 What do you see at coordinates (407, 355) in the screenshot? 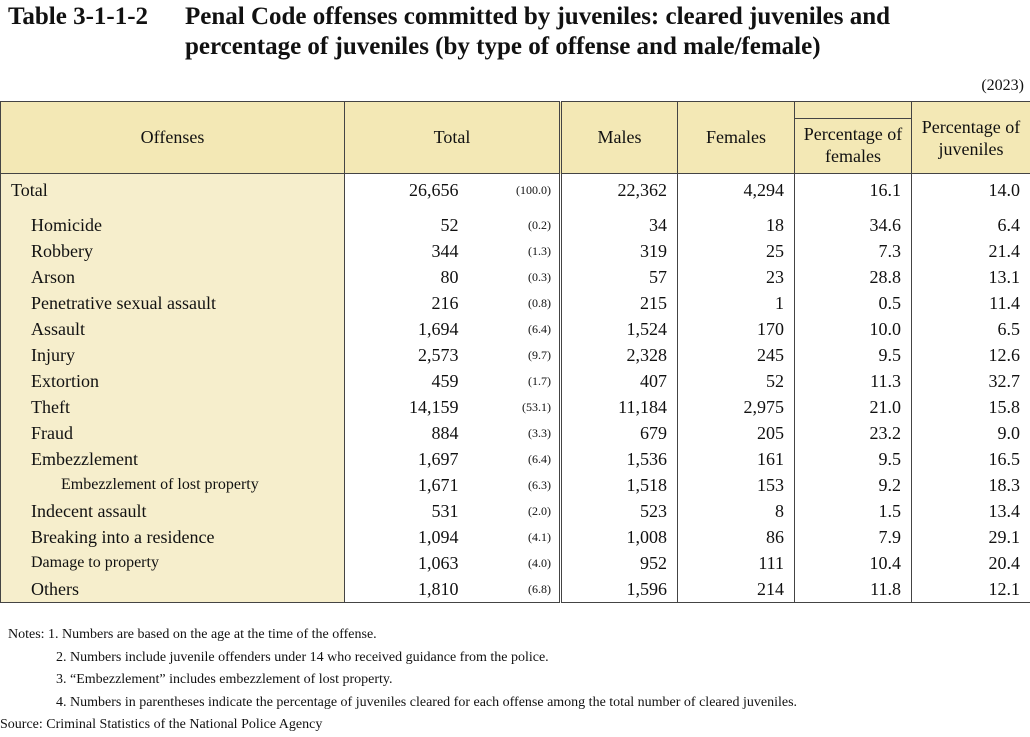
I see `total-cell: 2,573` at bounding box center [407, 355].